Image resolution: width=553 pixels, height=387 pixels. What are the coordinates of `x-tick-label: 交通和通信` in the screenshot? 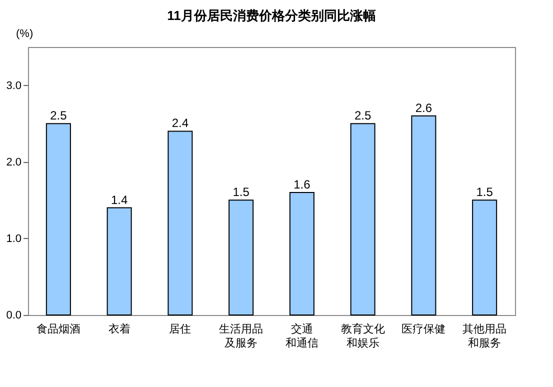 It's located at (301, 336).